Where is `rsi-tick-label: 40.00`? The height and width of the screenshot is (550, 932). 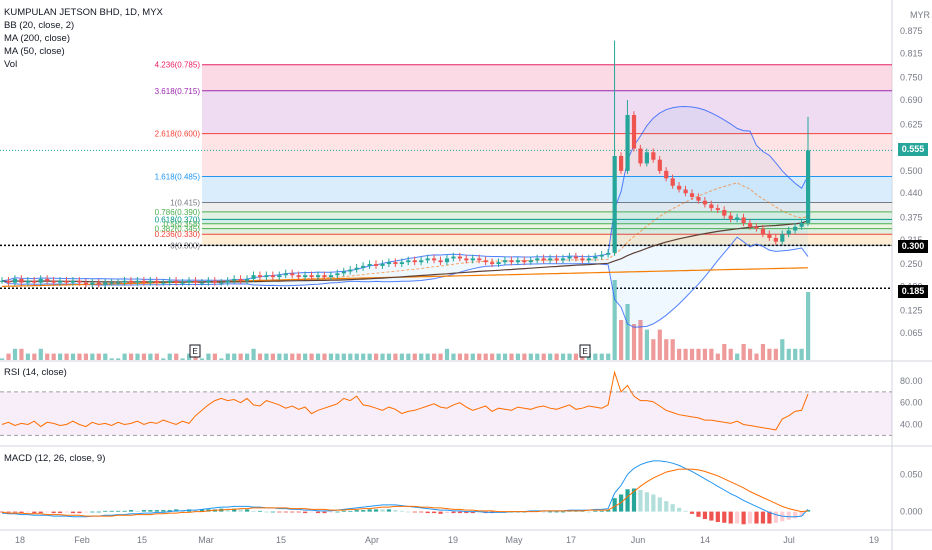
rsi-tick-label: 40.00 is located at coordinates (911, 424).